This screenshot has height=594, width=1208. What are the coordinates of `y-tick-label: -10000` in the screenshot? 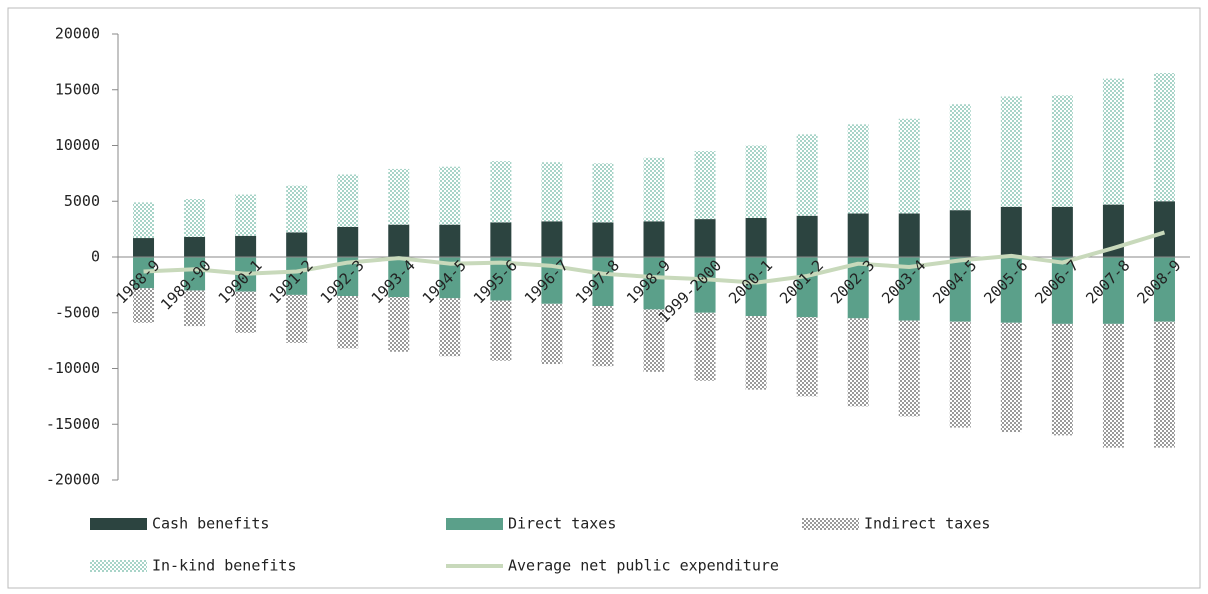 It's located at (73, 368).